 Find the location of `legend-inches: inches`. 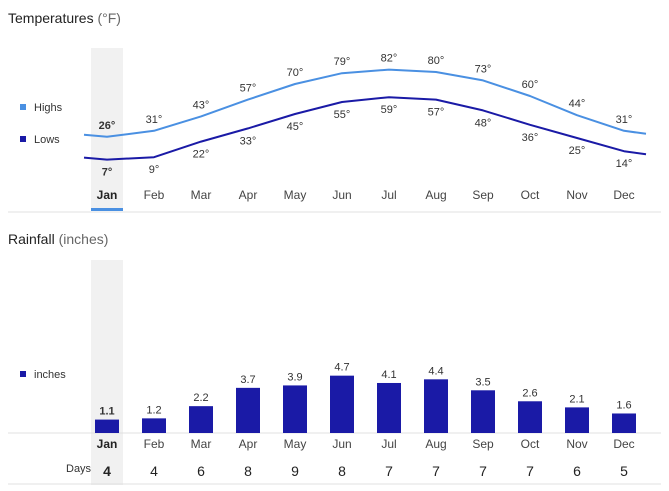

legend-inches: inches is located at coordinates (43, 375).